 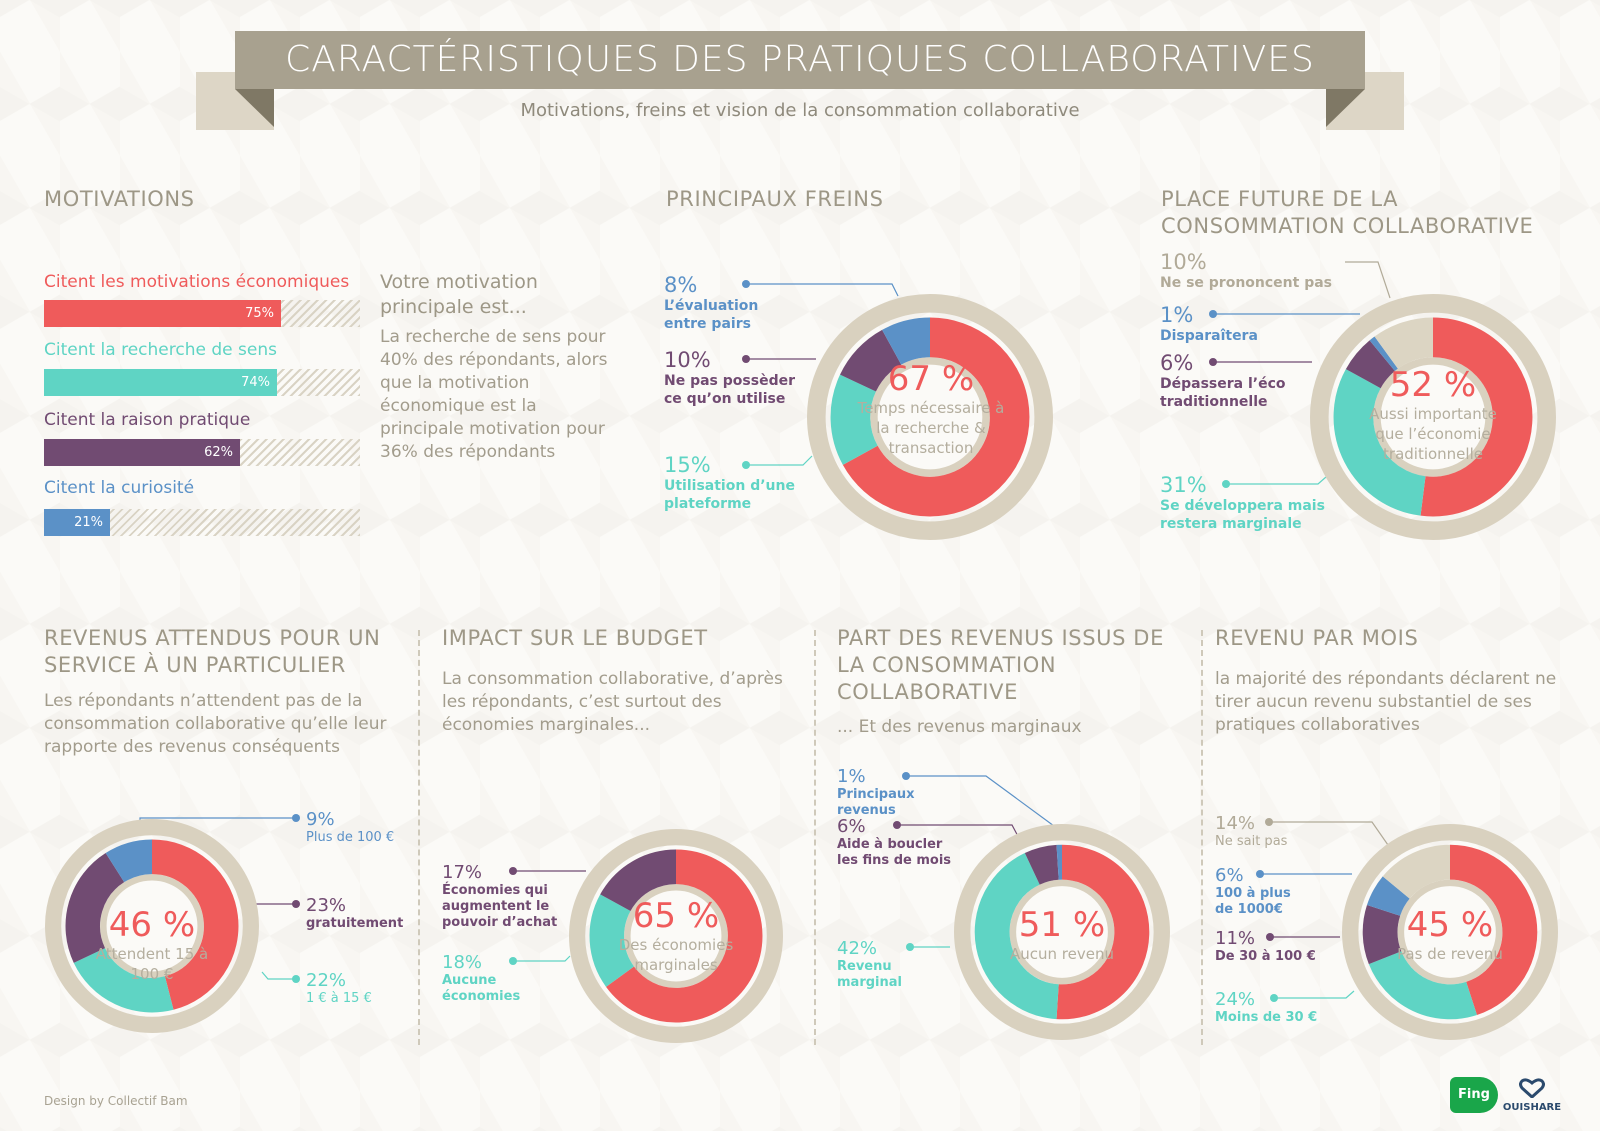 I want to click on bar-label-curiosite: Citent la curiosité, so click(x=119, y=488).